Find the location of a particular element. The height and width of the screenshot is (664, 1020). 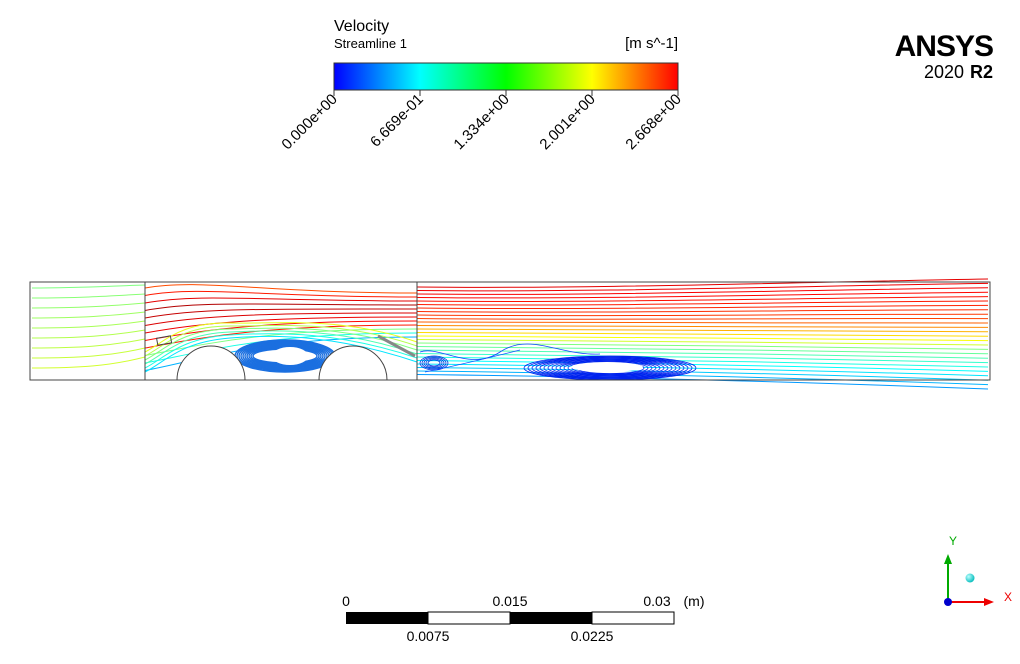

scale-label: 0.0225 is located at coordinates (592, 636).